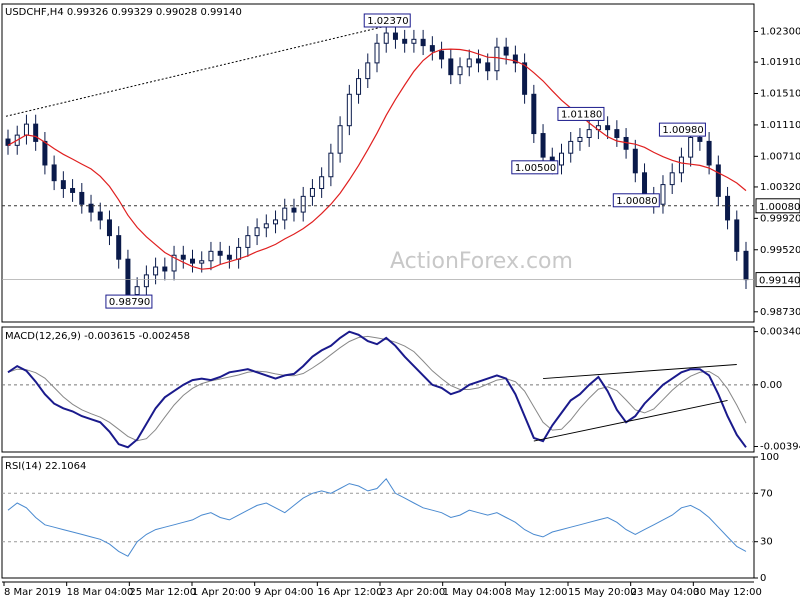  What do you see at coordinates (763, 578) in the screenshot?
I see `rsi-tick-label: 0` at bounding box center [763, 578].